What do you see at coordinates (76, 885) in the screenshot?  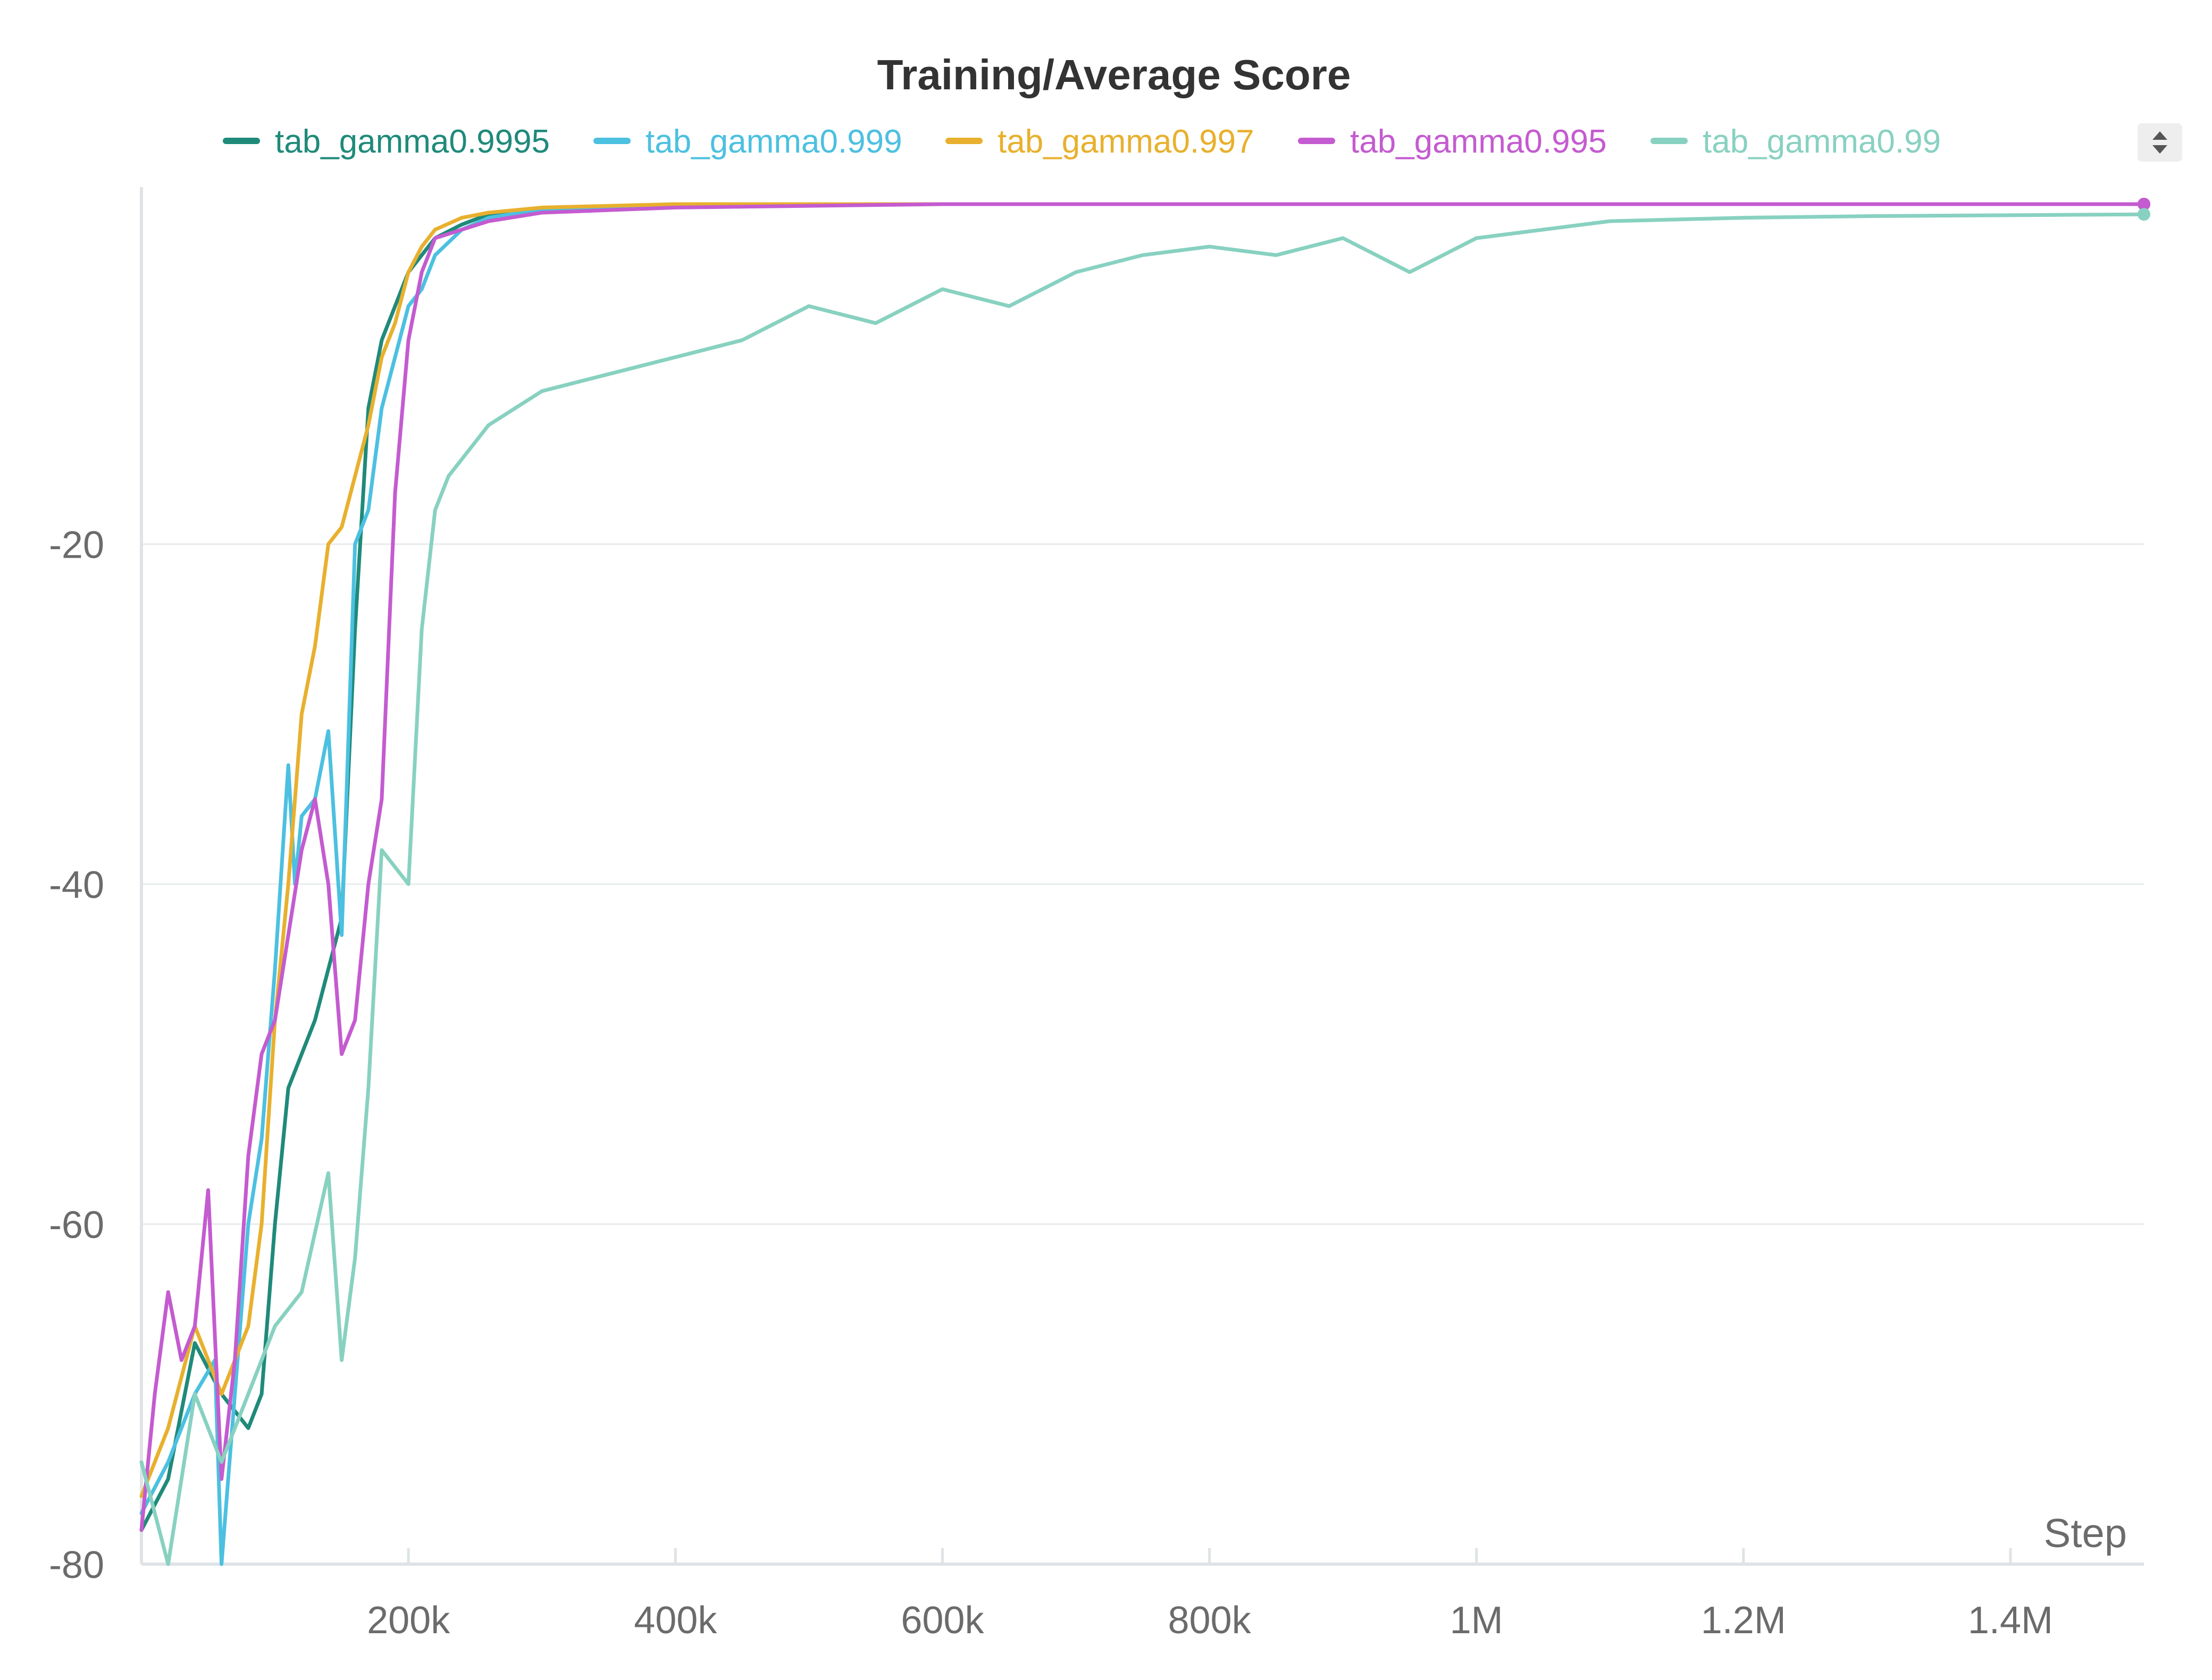 I see `y-tick-label: -40` at bounding box center [76, 885].